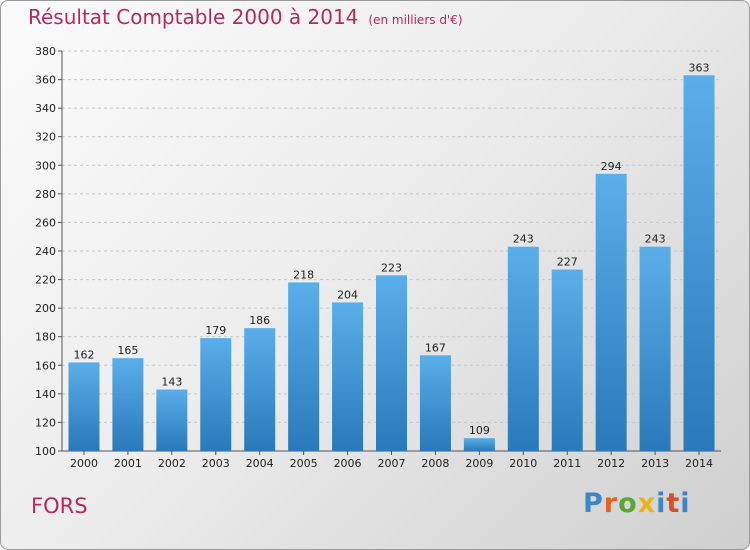  I want to click on bar-2011, so click(567, 360).